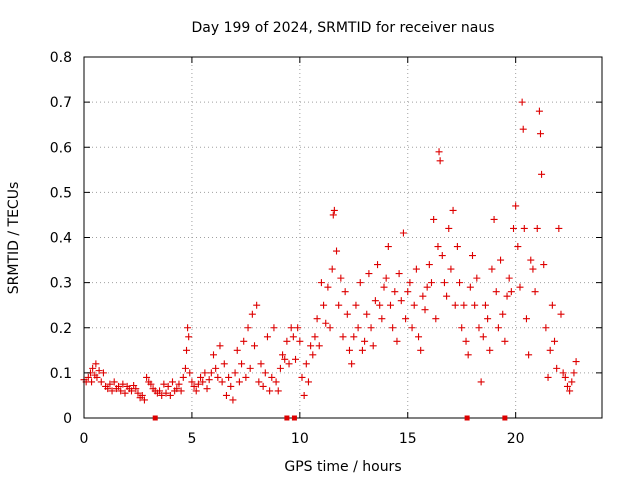 The height and width of the screenshot is (480, 640). What do you see at coordinates (61, 103) in the screenshot?
I see `y-tick-label: 0.7` at bounding box center [61, 103].